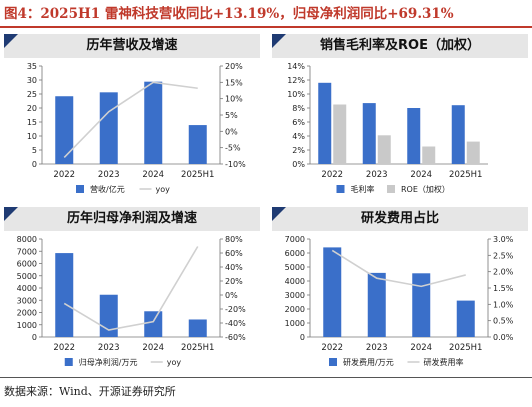 The image size is (532, 407). Describe the element at coordinates (503, 288) in the screenshot. I see `y2-tick-label: 1.5%` at that location.